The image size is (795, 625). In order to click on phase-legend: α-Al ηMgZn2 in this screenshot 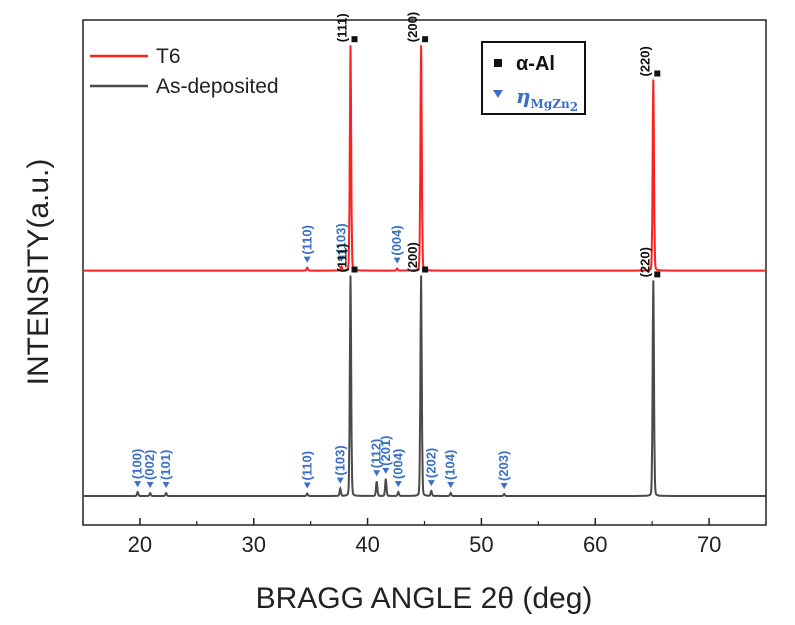, I will do `click(533, 78)`.